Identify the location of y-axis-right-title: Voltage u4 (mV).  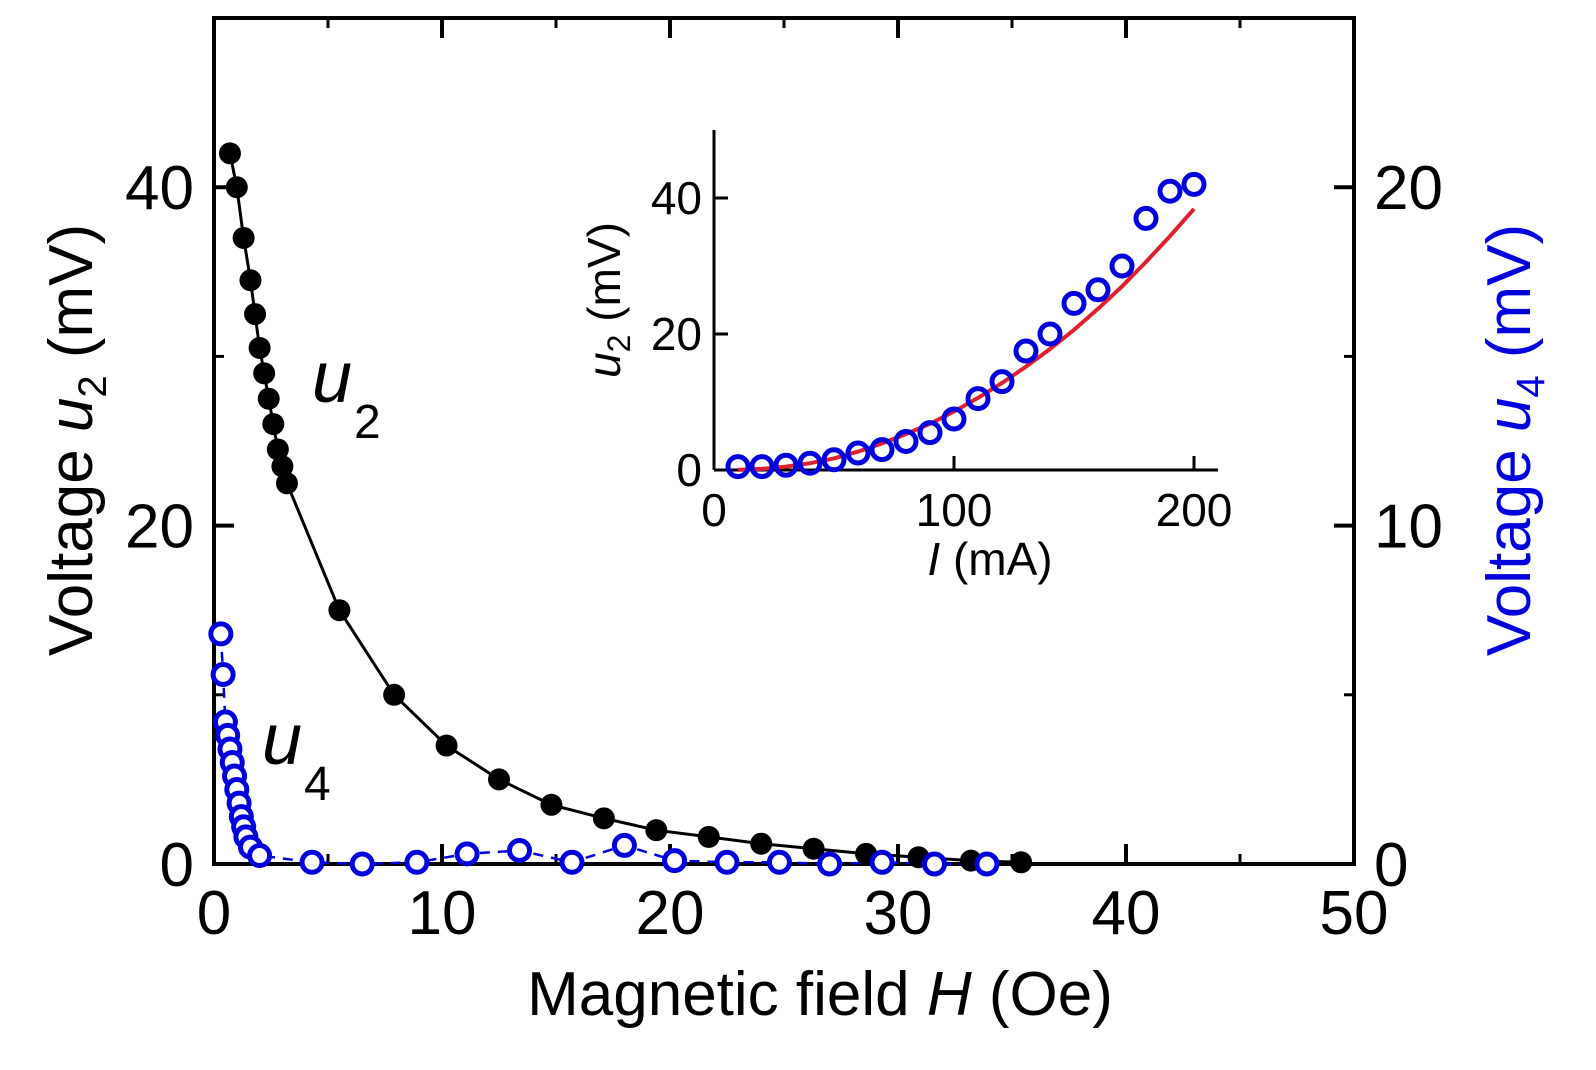
(1514, 440).